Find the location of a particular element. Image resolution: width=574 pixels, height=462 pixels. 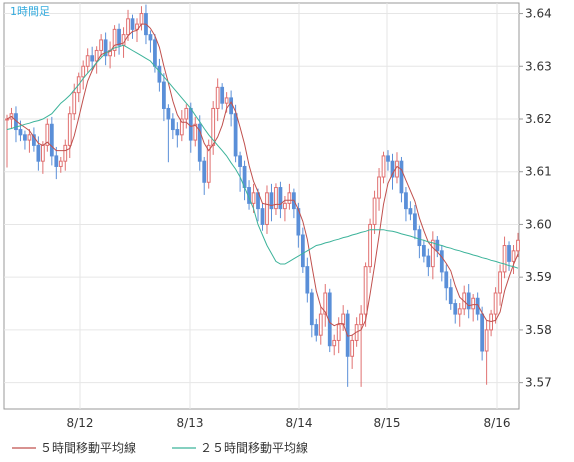

x-tick-label: 8/12 is located at coordinates (80, 423).